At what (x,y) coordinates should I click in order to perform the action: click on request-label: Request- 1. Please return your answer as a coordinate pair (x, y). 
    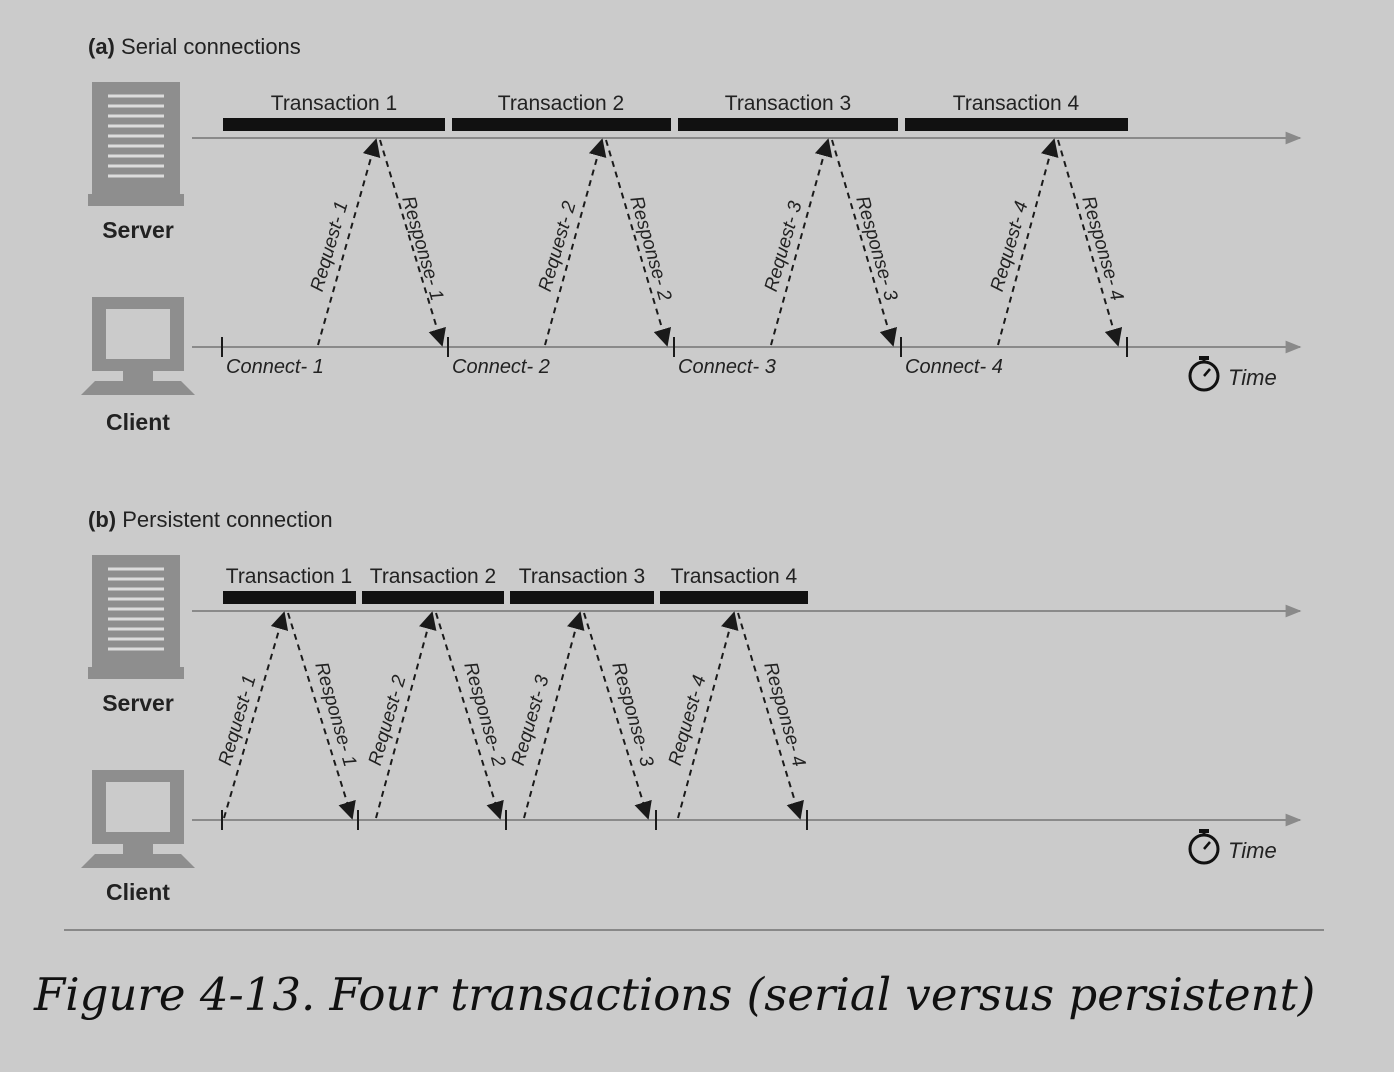
    Looking at the image, I should click on (238, 720).